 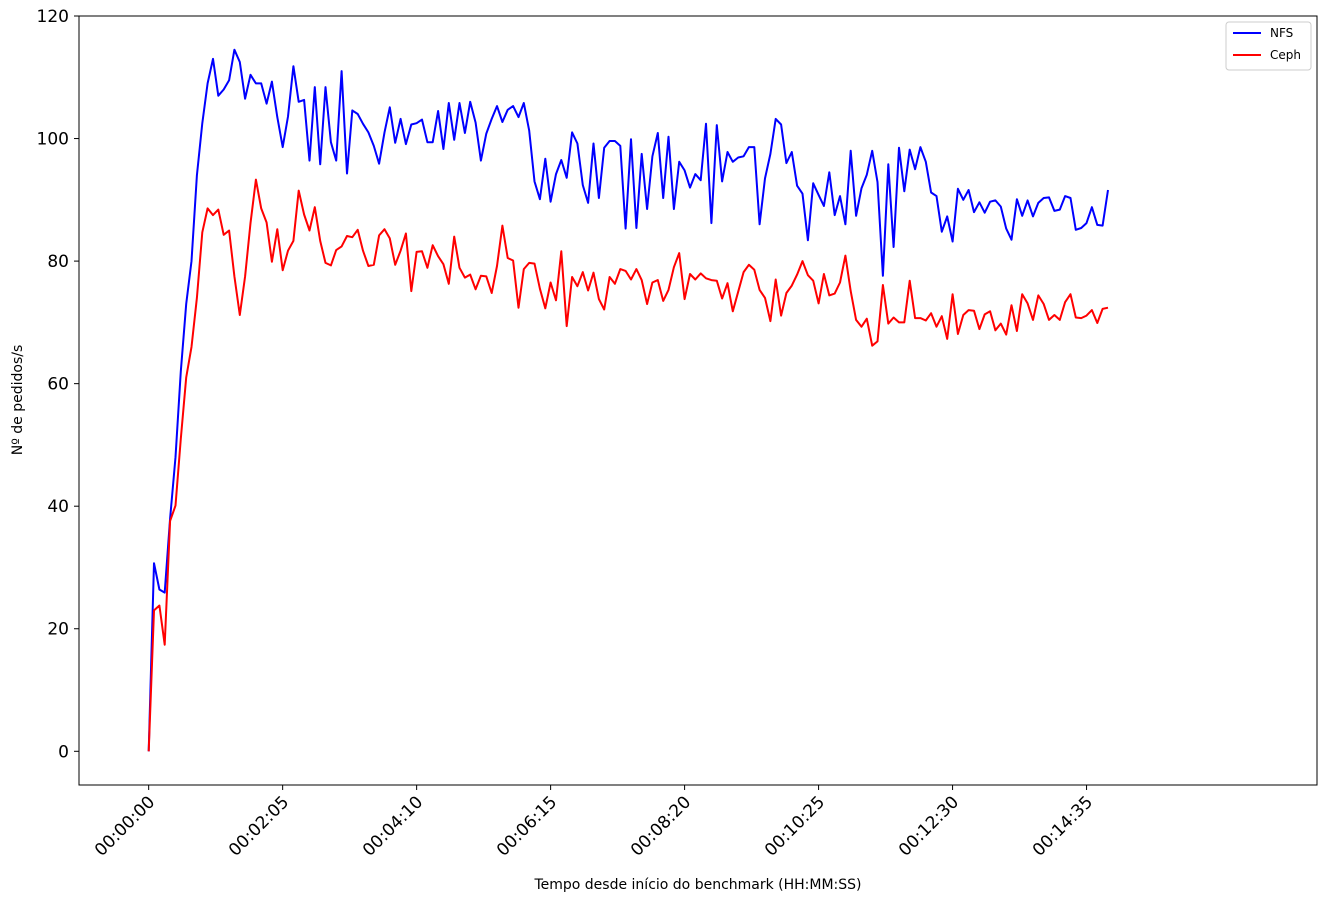 I want to click on y-tick-label: 100, so click(x=53, y=140).